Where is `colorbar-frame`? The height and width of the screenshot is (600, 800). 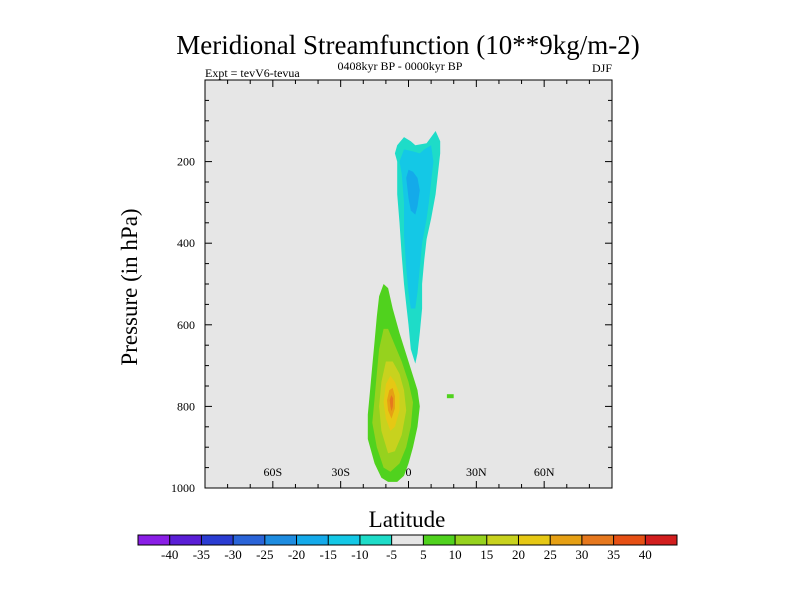 colorbar-frame is located at coordinates (407, 540).